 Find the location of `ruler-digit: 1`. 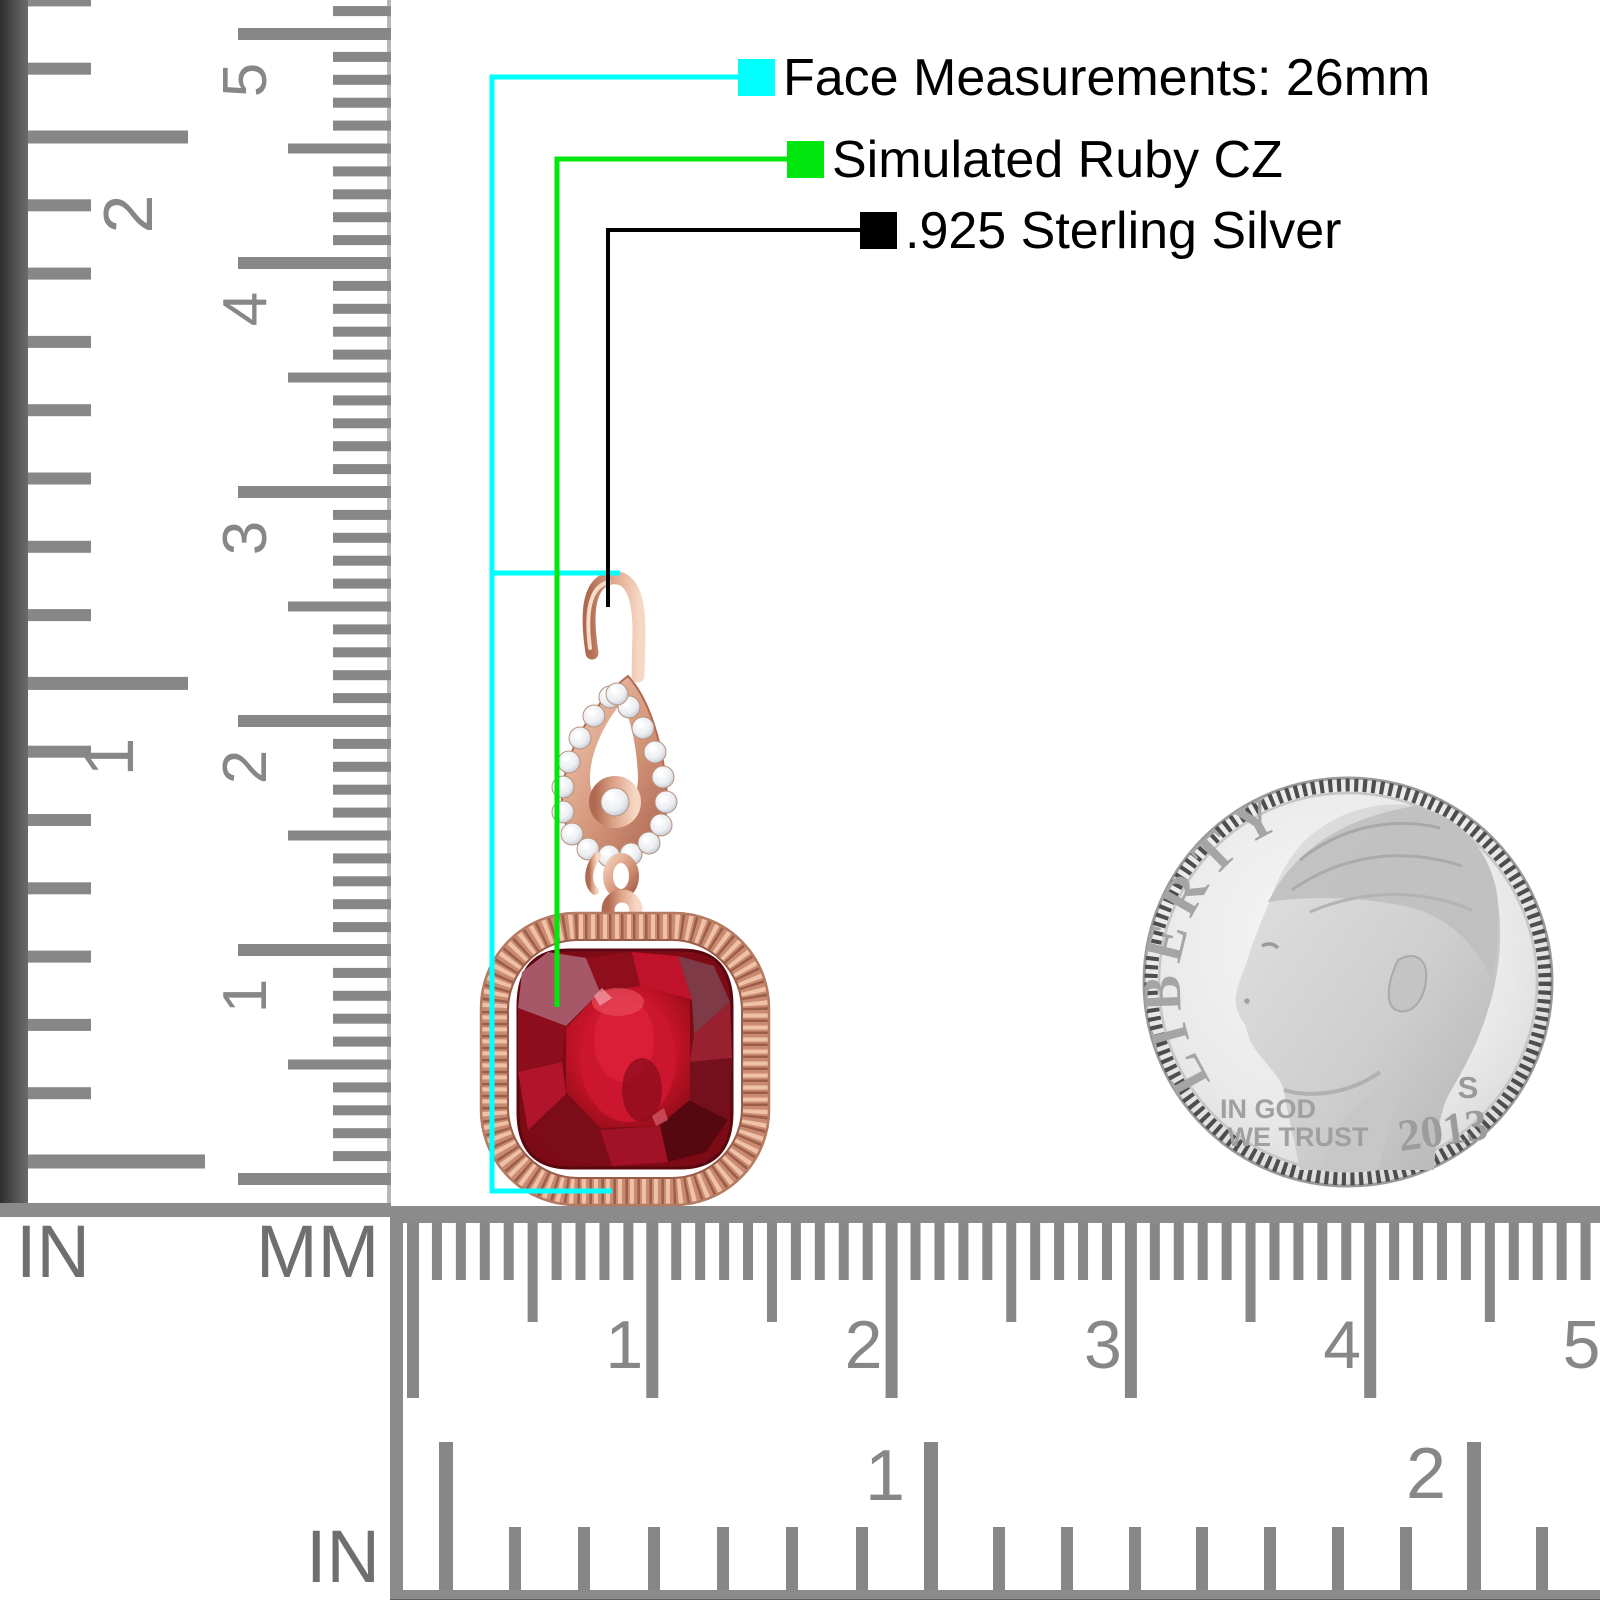

ruler-digit: 1 is located at coordinates (245, 996).